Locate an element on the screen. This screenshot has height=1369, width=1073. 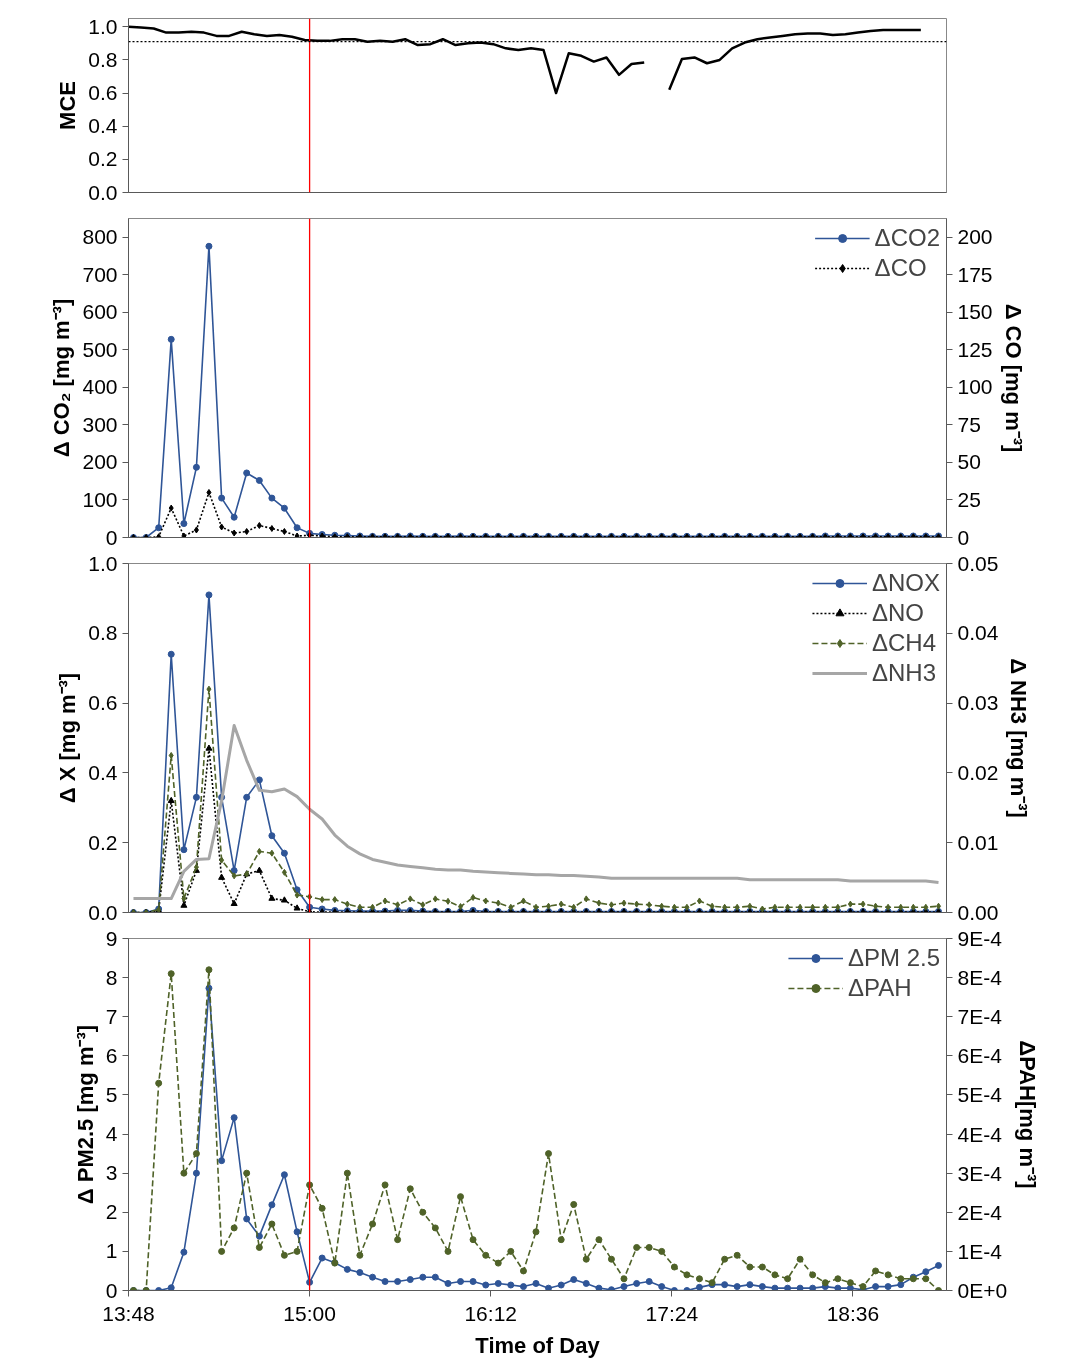
y2-tick-label: 2E-4 is located at coordinates (980, 1212).